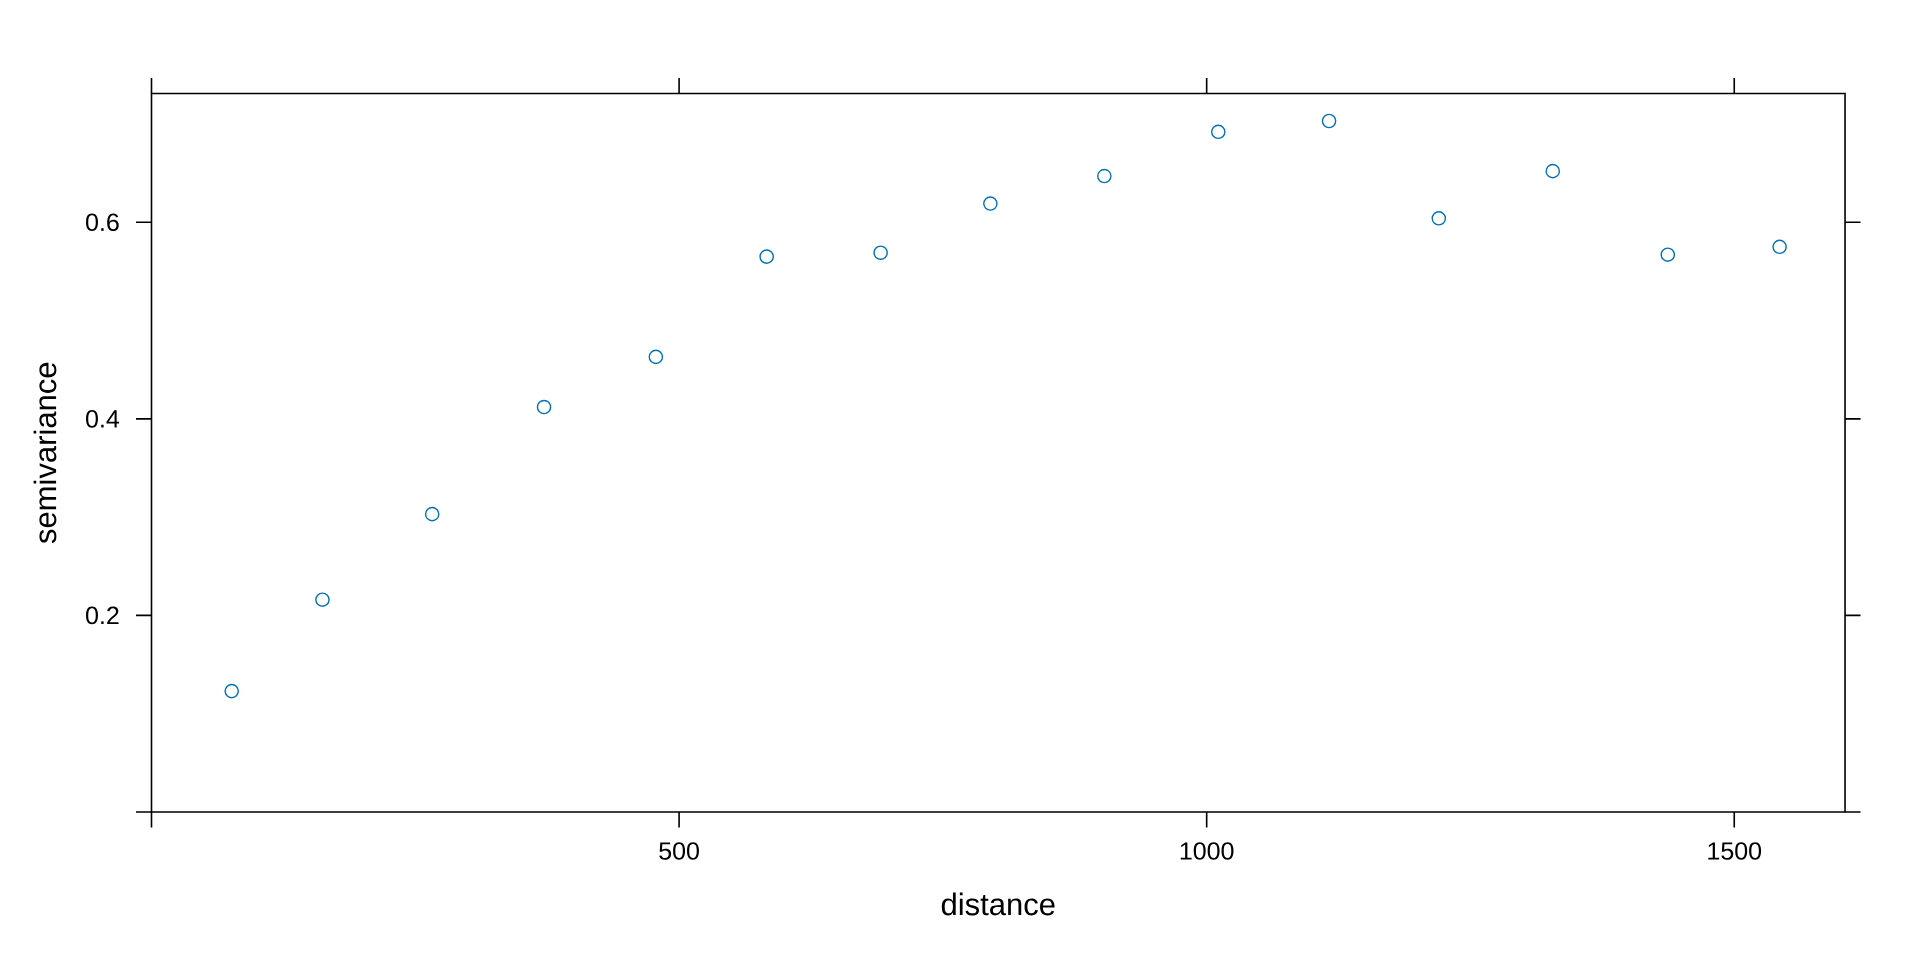 The width and height of the screenshot is (1920, 960). I want to click on x-axis-title: distance, so click(998, 904).